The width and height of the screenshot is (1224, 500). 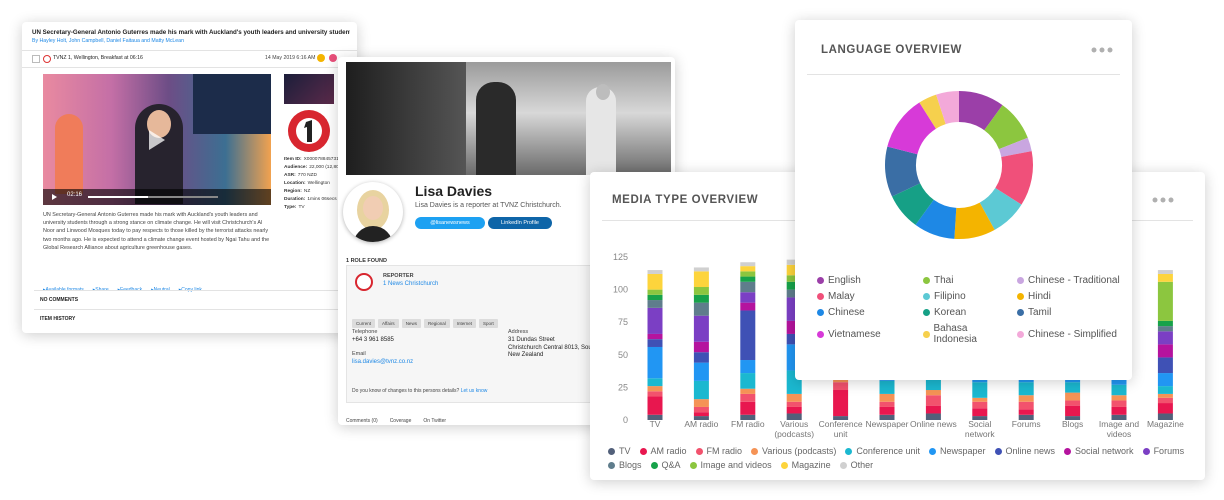 What do you see at coordinates (309, 89) in the screenshot?
I see `thumbnail` at bounding box center [309, 89].